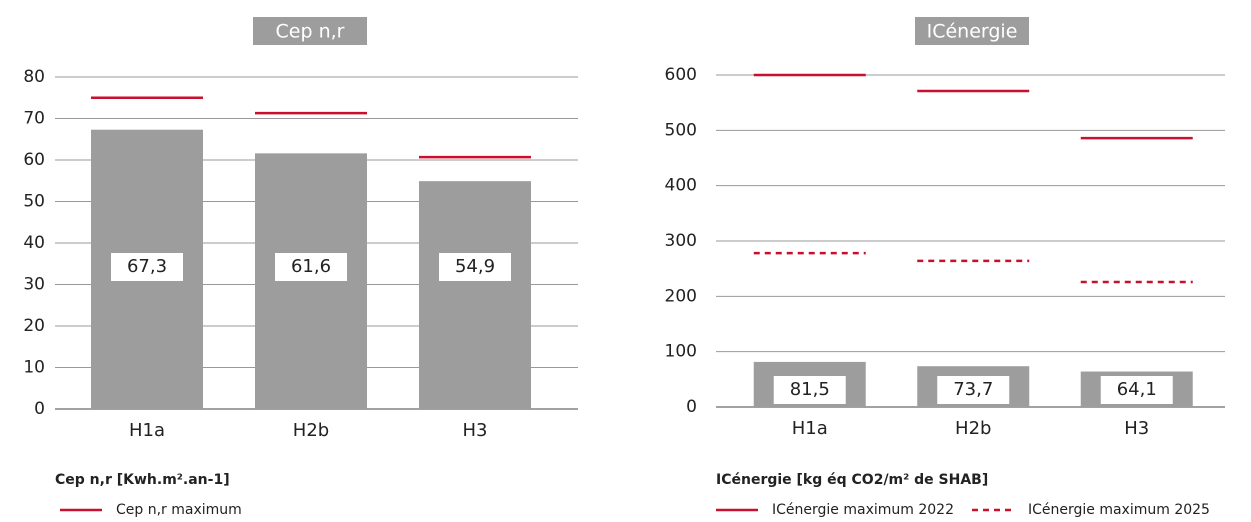 Image resolution: width=1251 pixels, height=522 pixels. I want to click on y-tick-label: 40, so click(34, 243).